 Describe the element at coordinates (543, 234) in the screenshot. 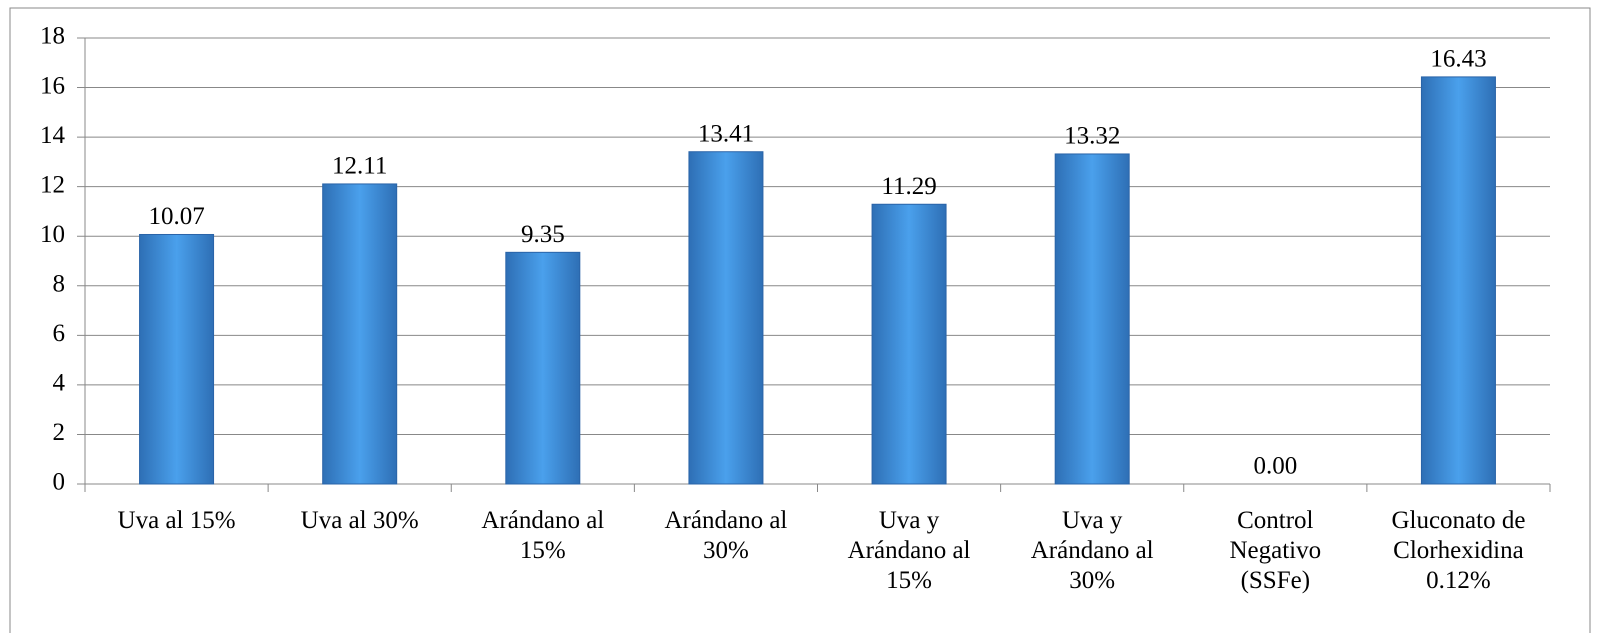

I see `data-label: 9.35` at that location.